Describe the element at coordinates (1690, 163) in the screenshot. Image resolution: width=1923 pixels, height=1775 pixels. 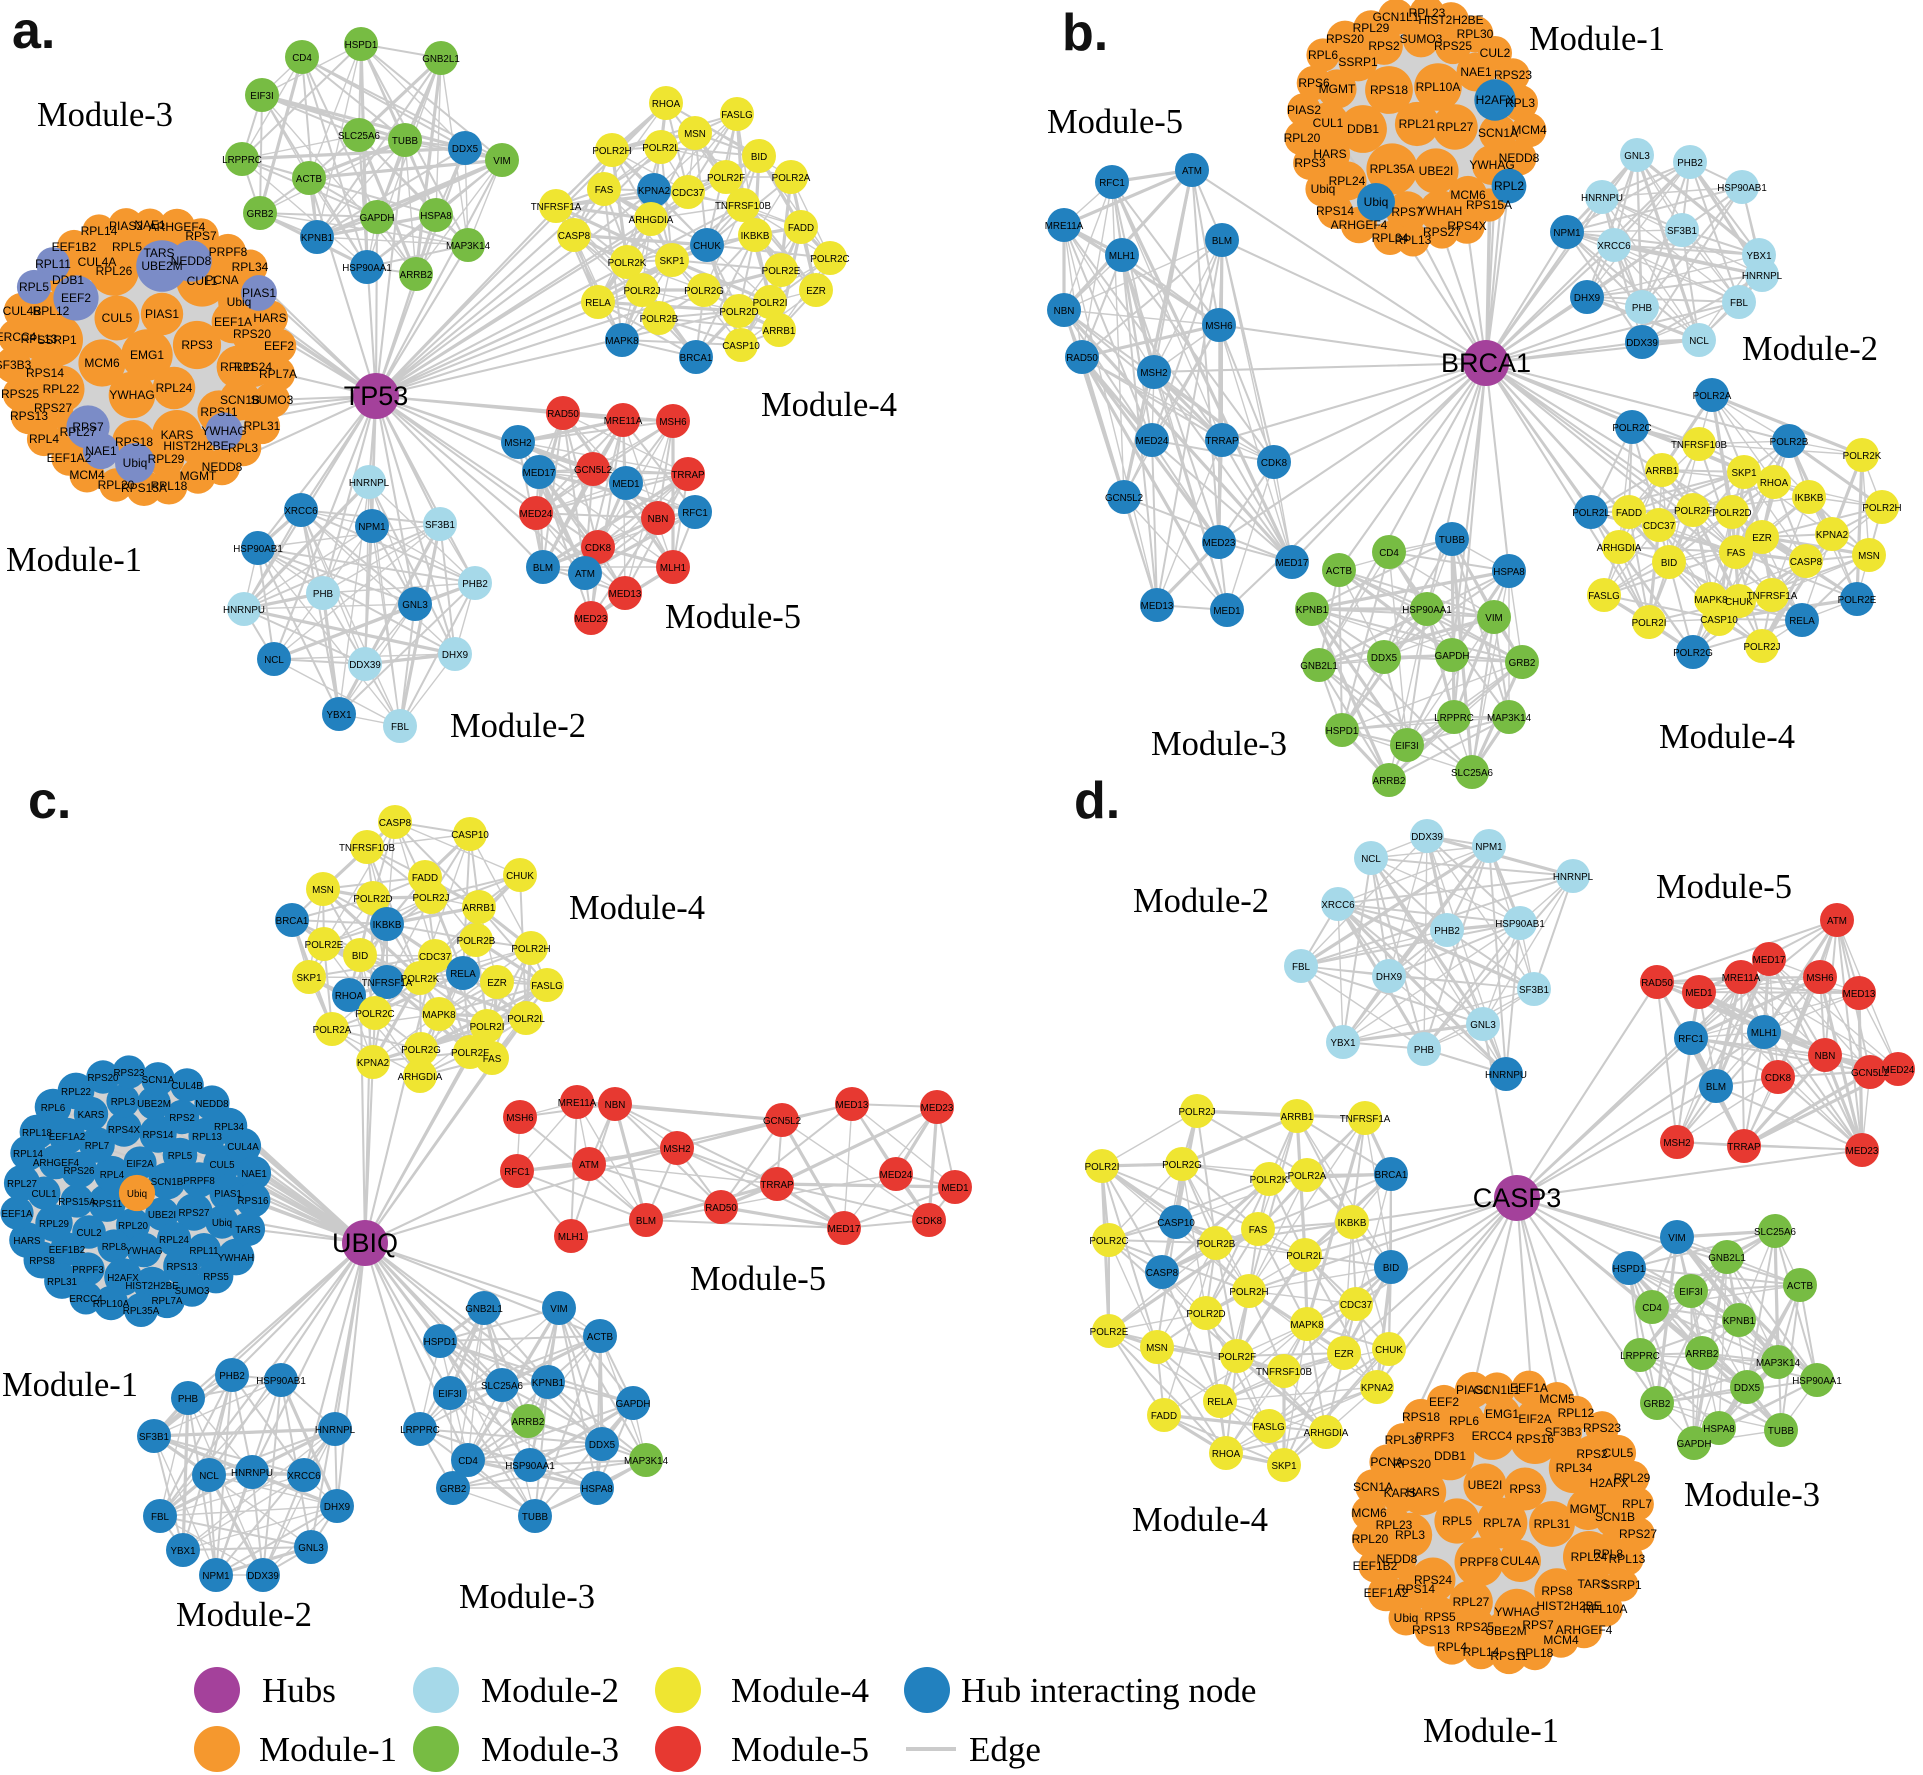
I see `svg-text: PHB2` at that location.